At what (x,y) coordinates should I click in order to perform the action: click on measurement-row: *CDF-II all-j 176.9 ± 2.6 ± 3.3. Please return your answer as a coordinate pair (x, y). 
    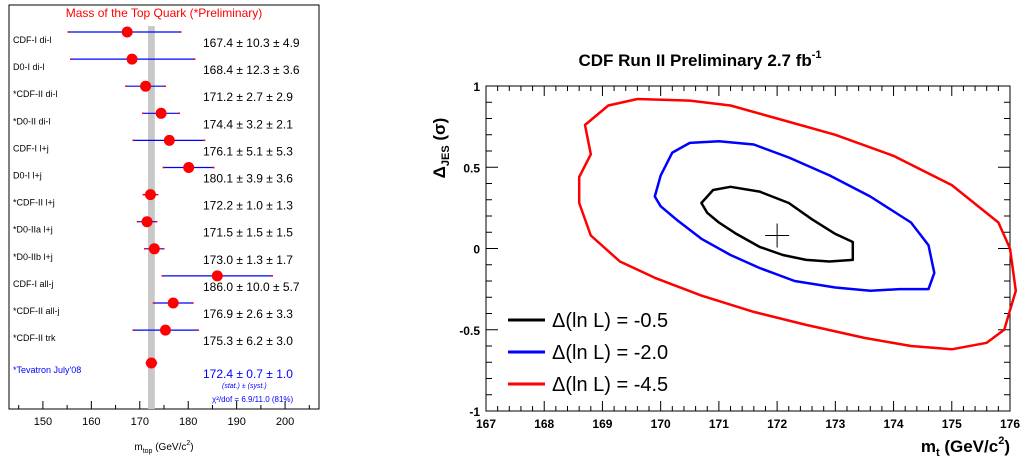
    Looking at the image, I should click on (153, 309).